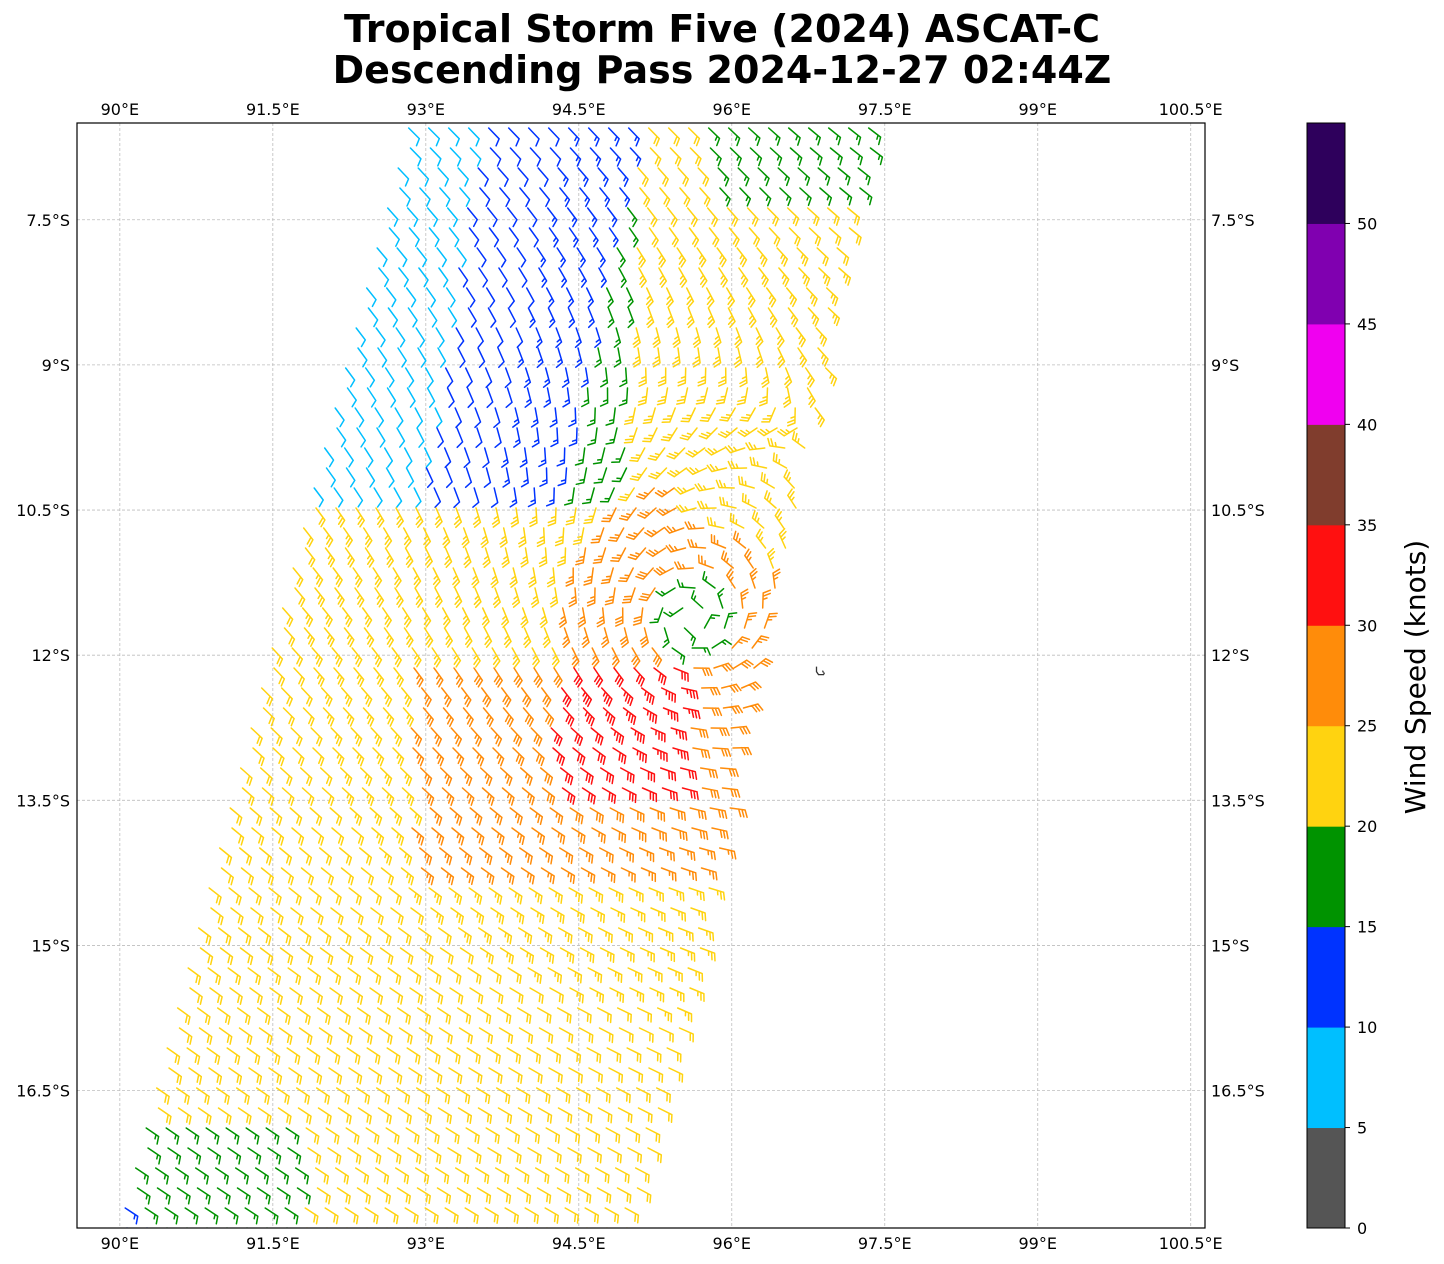 The width and height of the screenshot is (1444, 1264). Describe the element at coordinates (1367, 625) in the screenshot. I see `colorbar-tick-label: 30` at that location.